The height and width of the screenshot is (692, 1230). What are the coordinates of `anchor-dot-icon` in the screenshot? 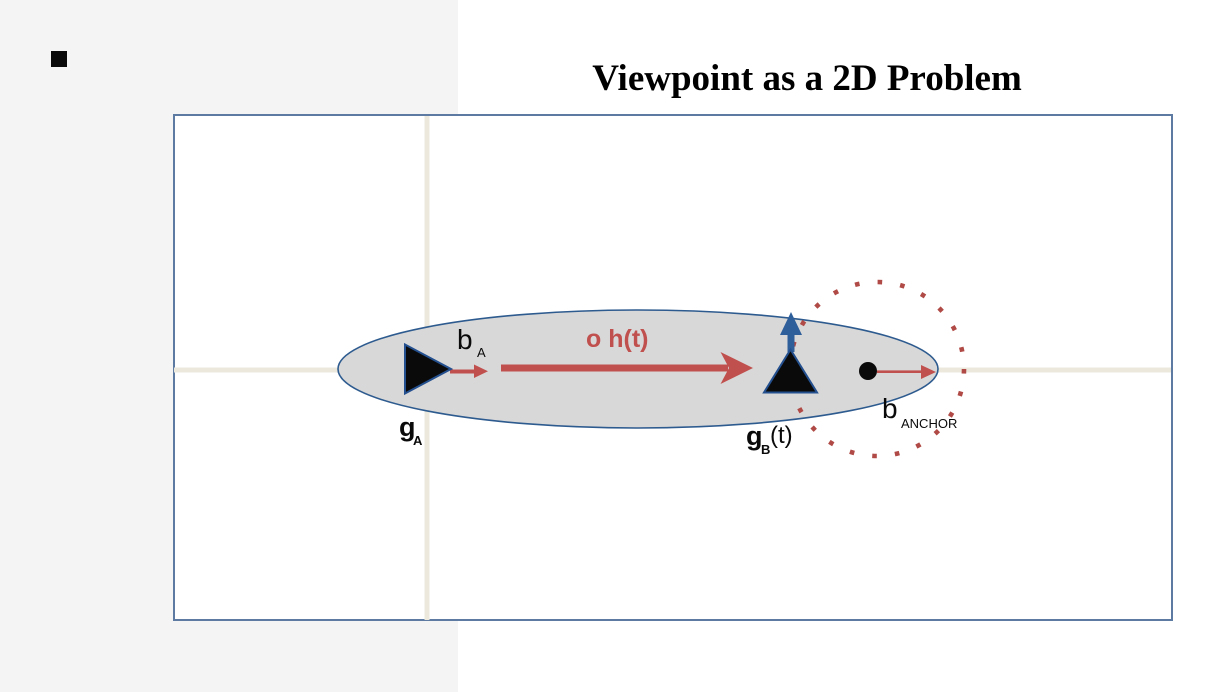 It's located at (868, 371).